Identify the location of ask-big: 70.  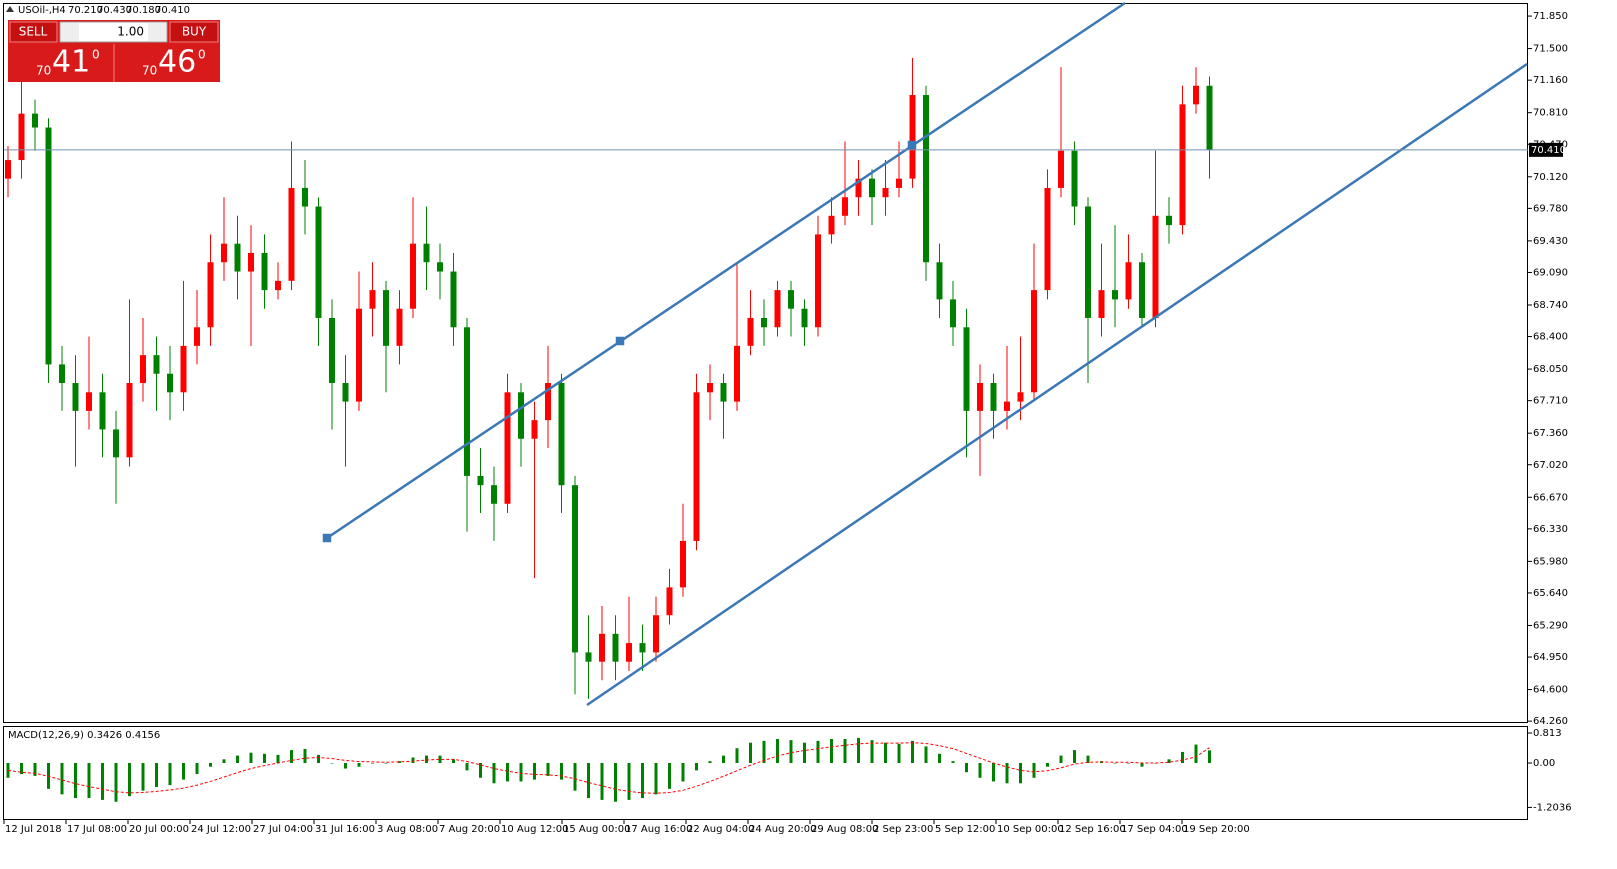
(149, 71).